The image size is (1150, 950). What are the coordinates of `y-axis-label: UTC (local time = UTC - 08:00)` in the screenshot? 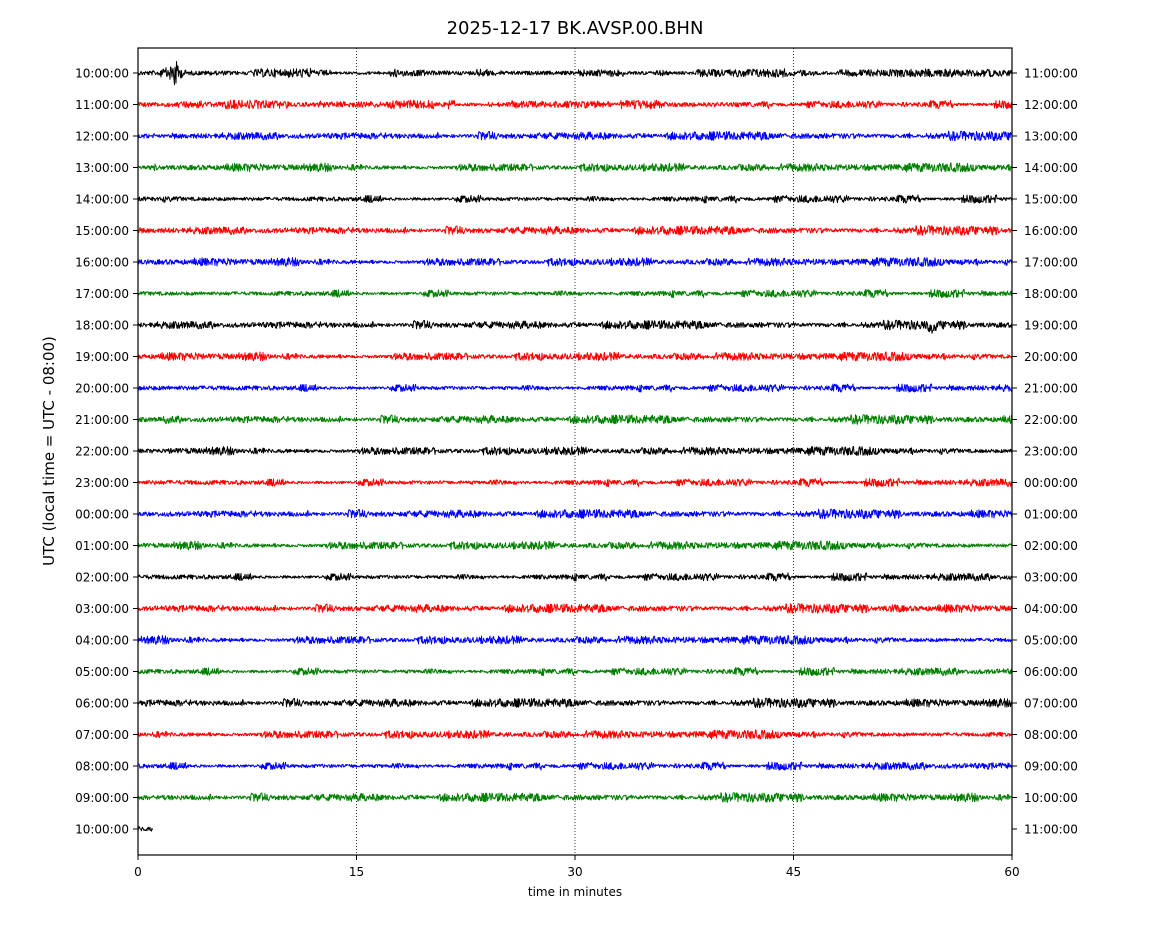 It's located at (49, 451).